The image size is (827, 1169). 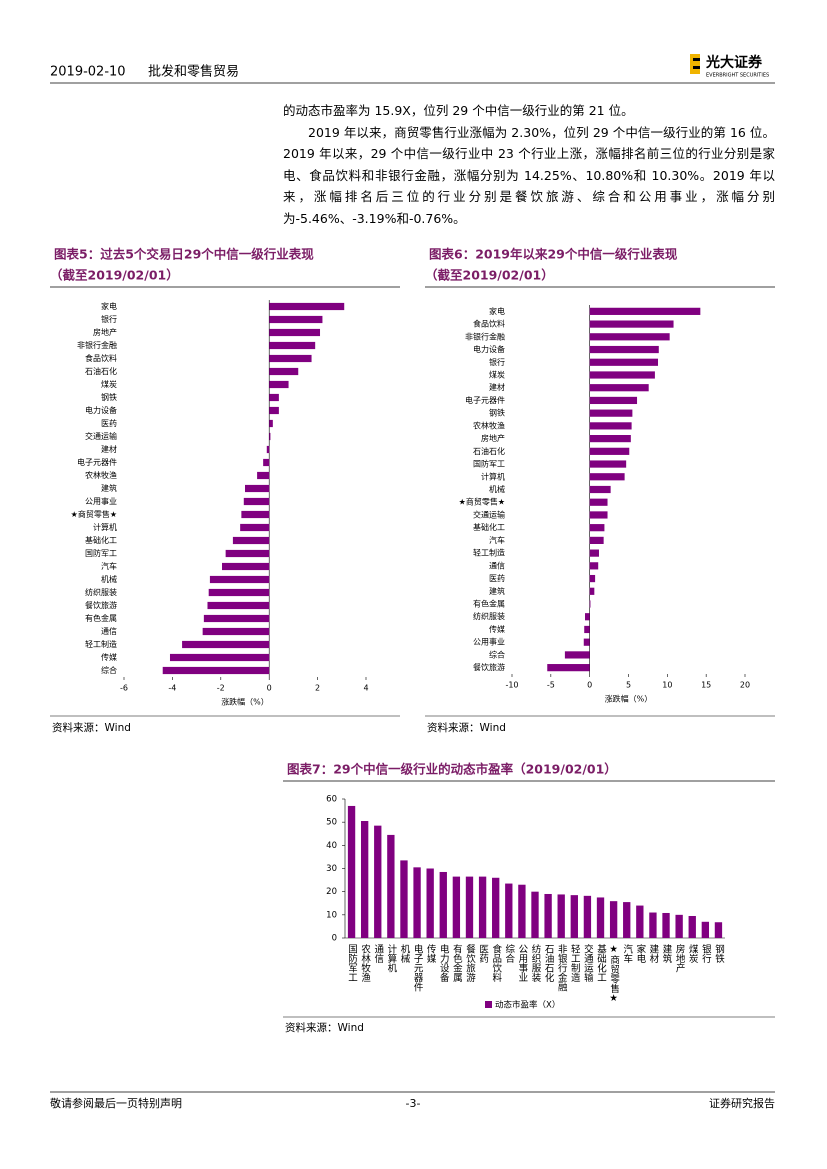 What do you see at coordinates (269, 688) in the screenshot?
I see `x-tick-label: 0` at bounding box center [269, 688].